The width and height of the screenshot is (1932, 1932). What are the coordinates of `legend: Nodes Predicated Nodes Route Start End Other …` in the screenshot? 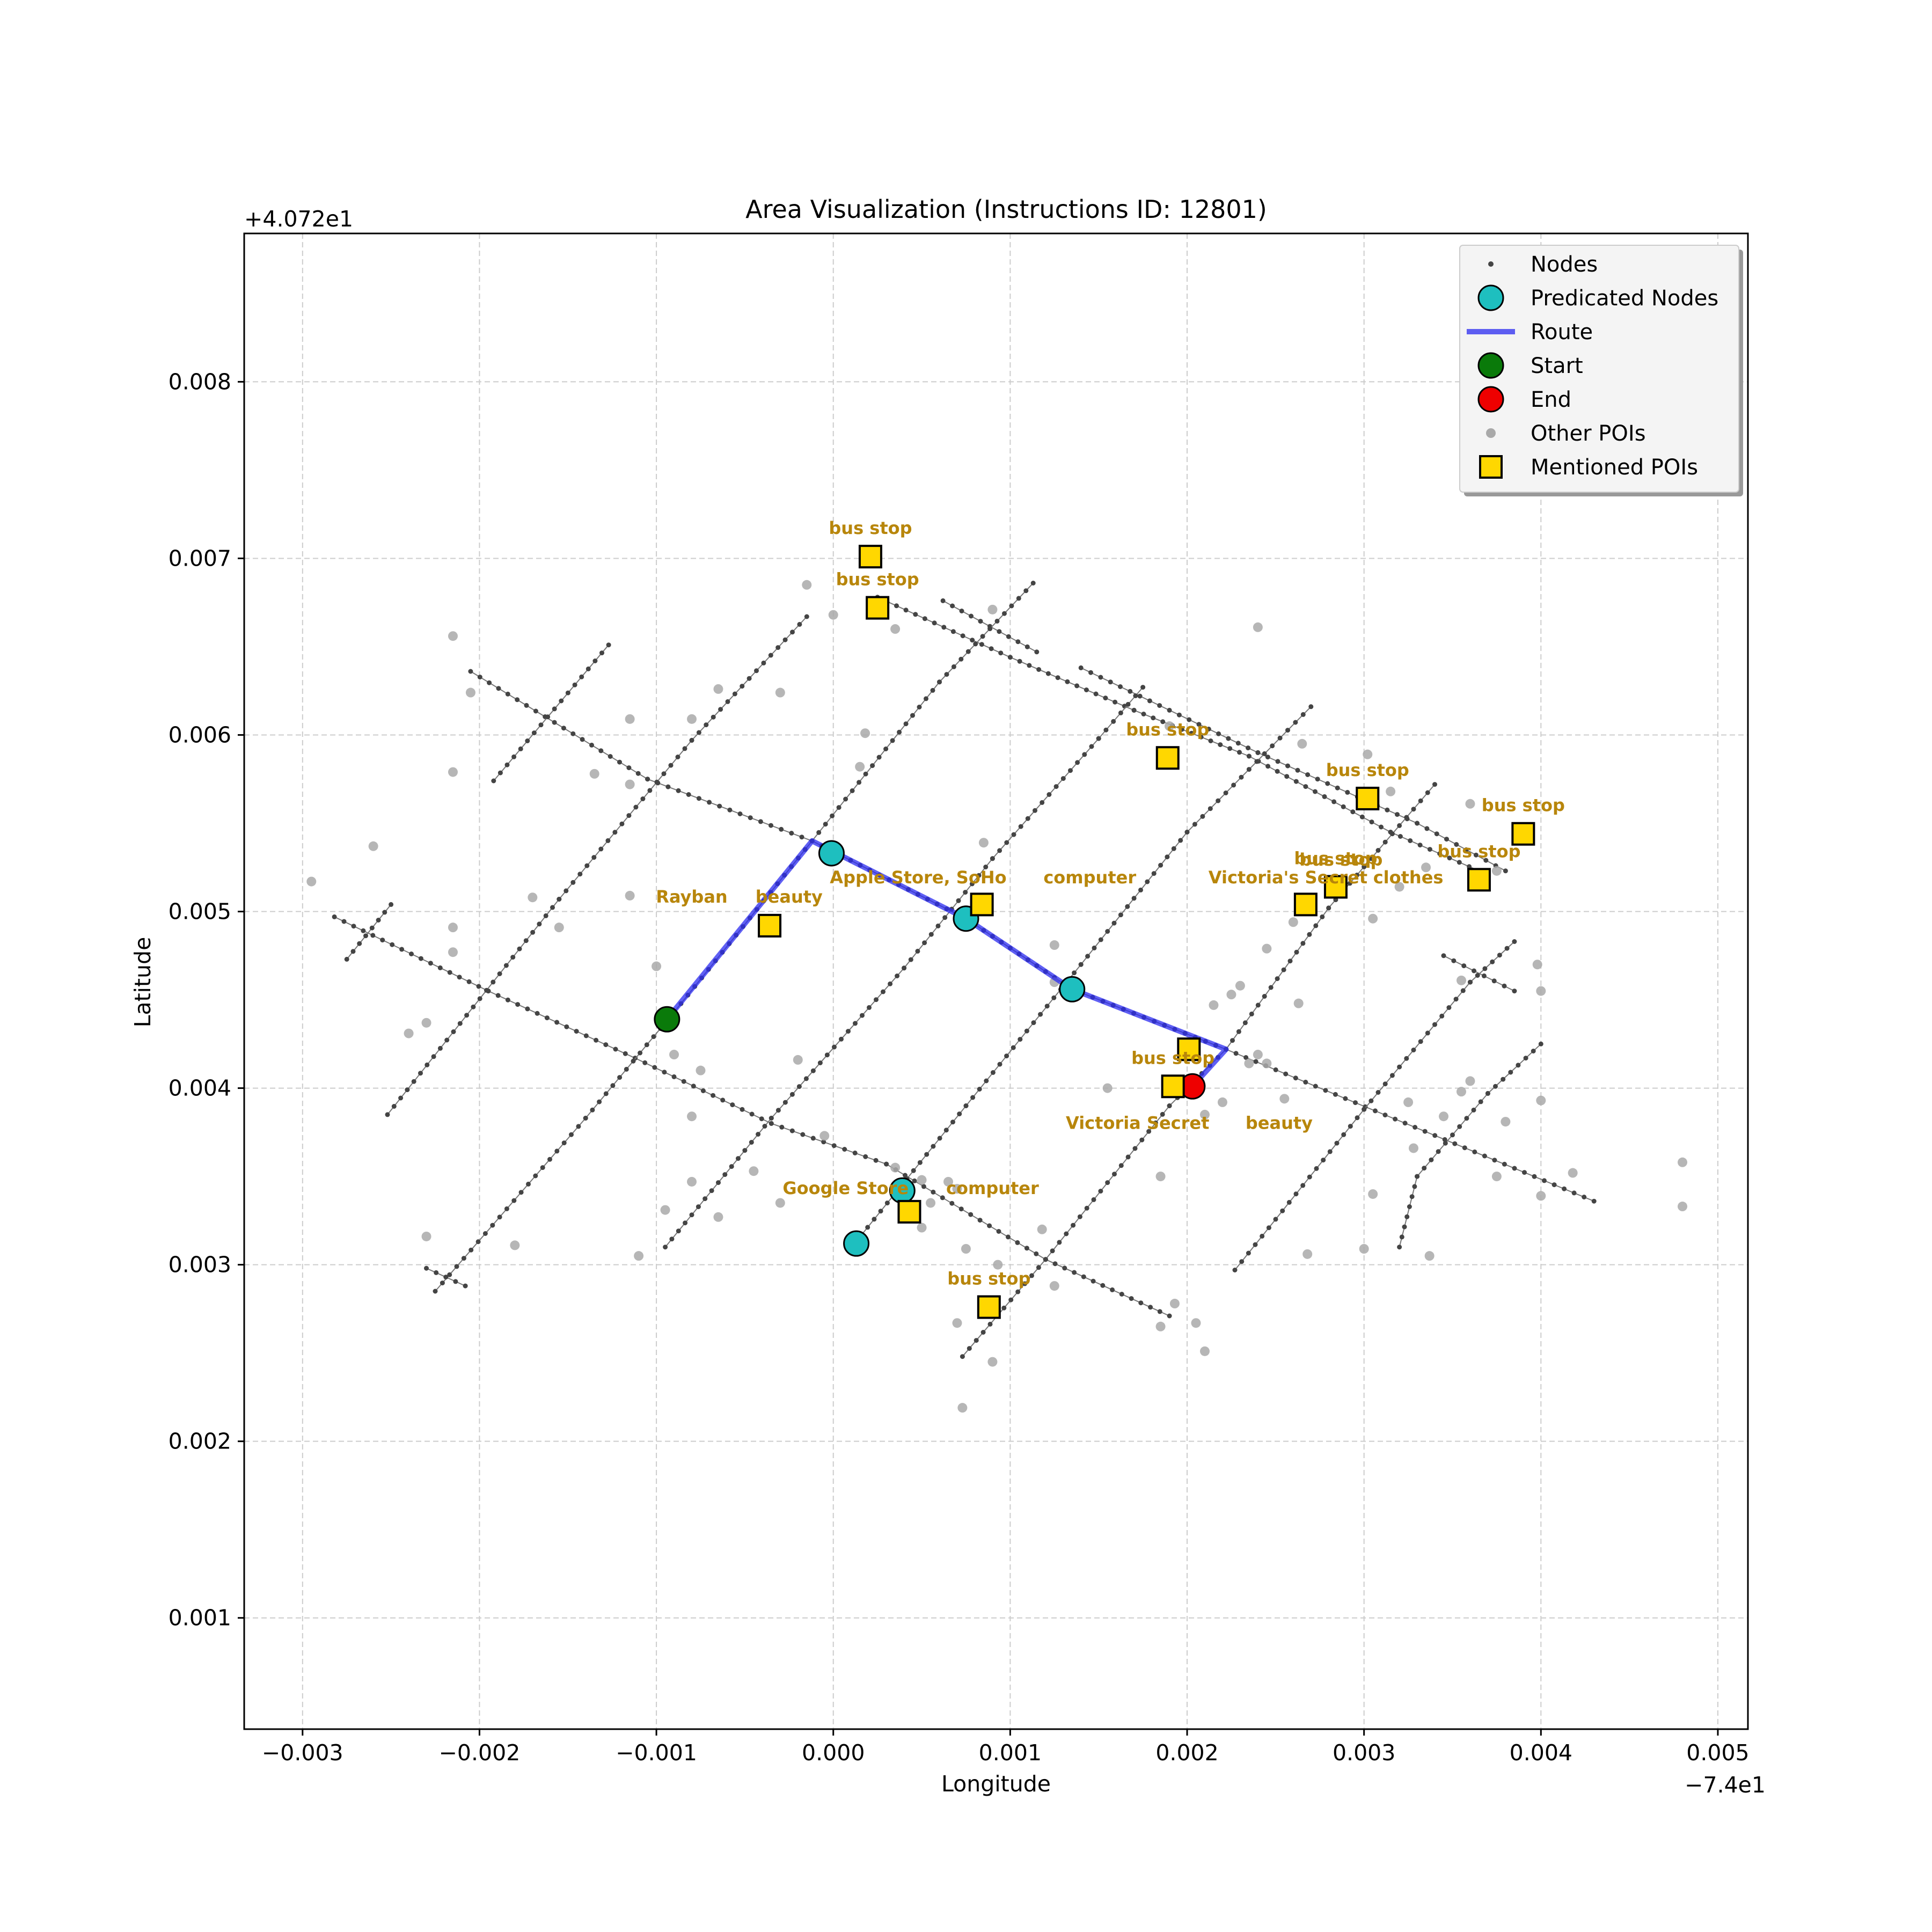 It's located at (1601, 370).